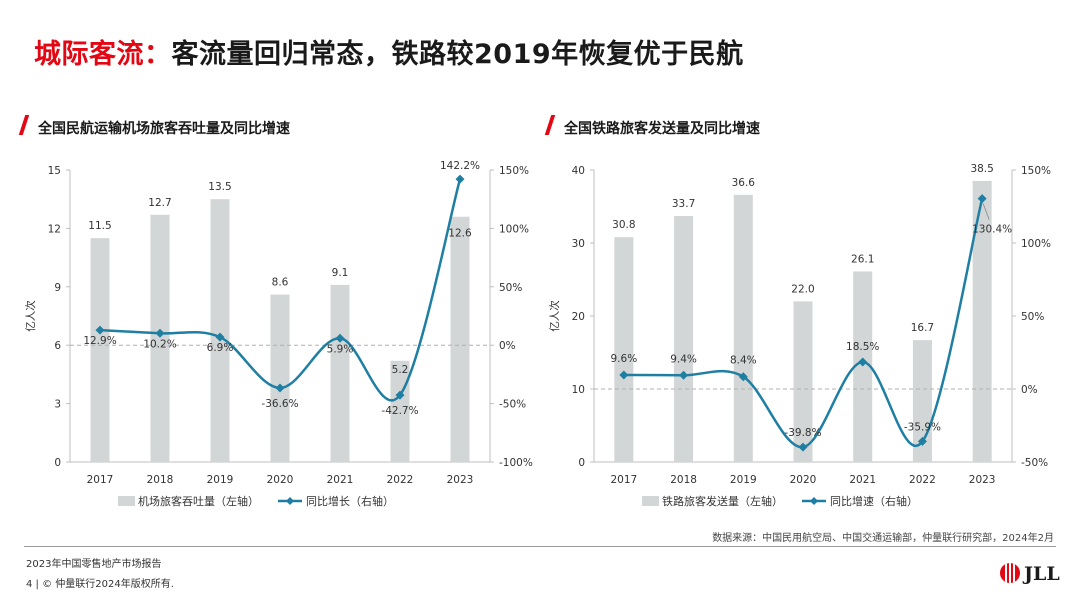 This screenshot has width=1080, height=607. Describe the element at coordinates (400, 480) in the screenshot. I see `chart1-category-label: 2022` at that location.